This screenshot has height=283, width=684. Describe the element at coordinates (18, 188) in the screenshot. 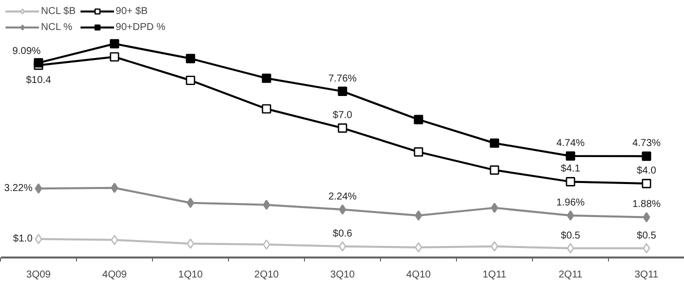

I see `data-label: 3.22%` at that location.